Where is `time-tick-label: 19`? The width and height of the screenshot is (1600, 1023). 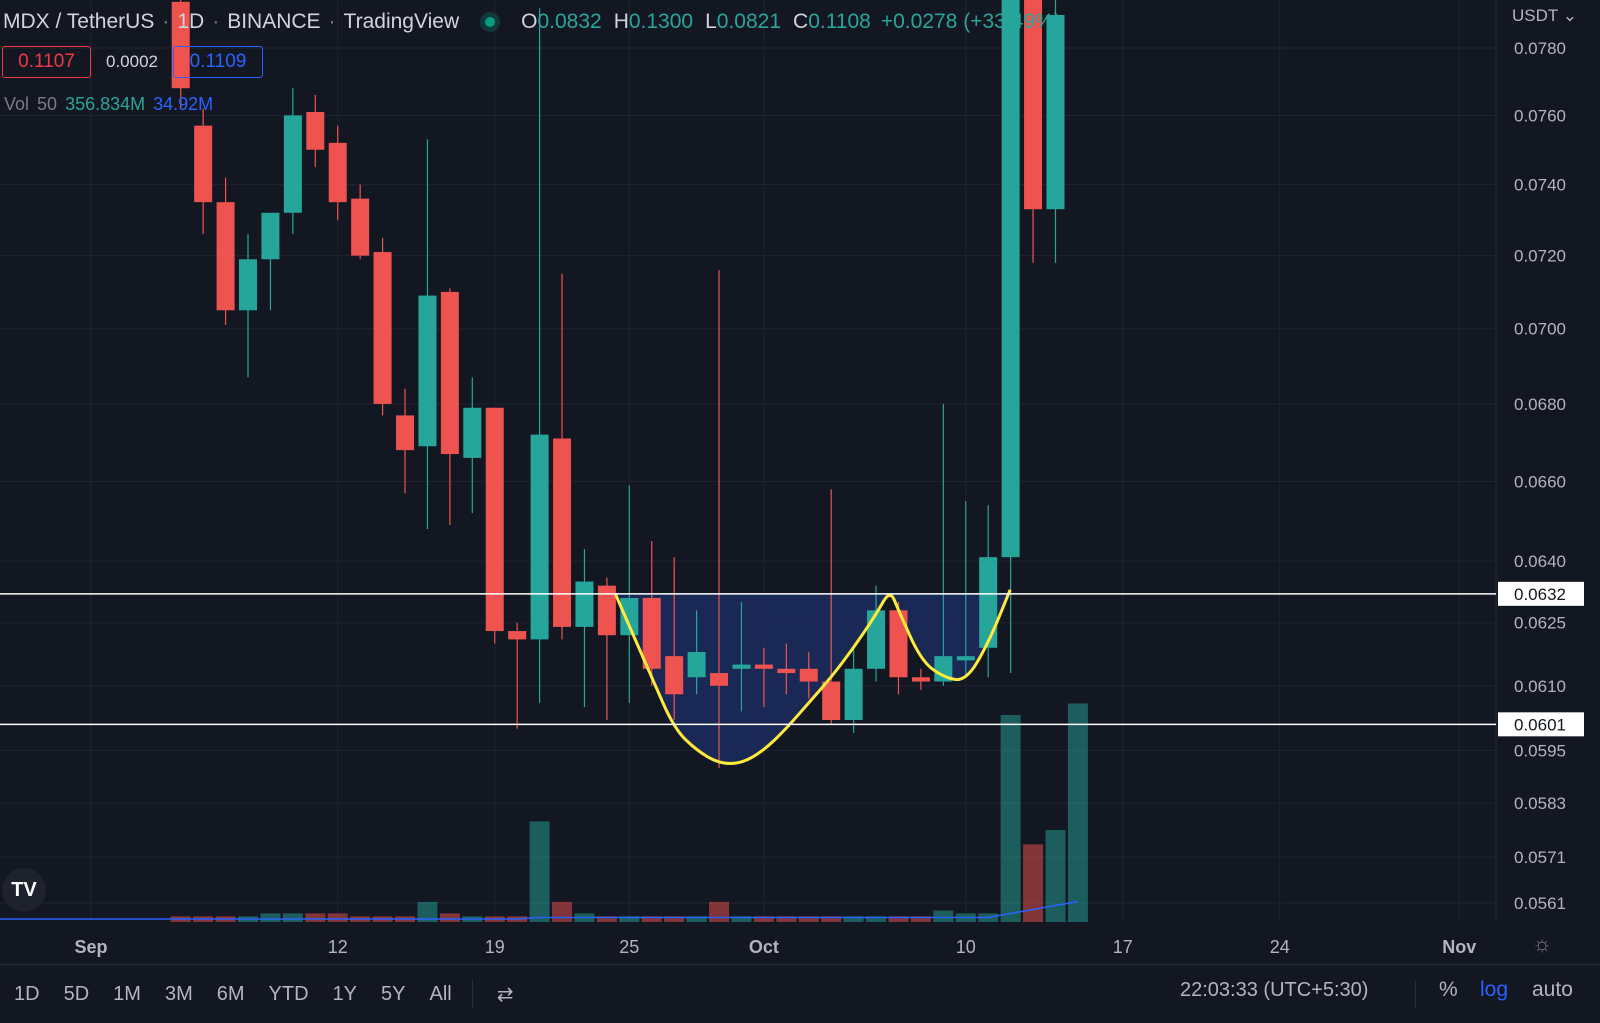
time-tick-label: 19 is located at coordinates (495, 947).